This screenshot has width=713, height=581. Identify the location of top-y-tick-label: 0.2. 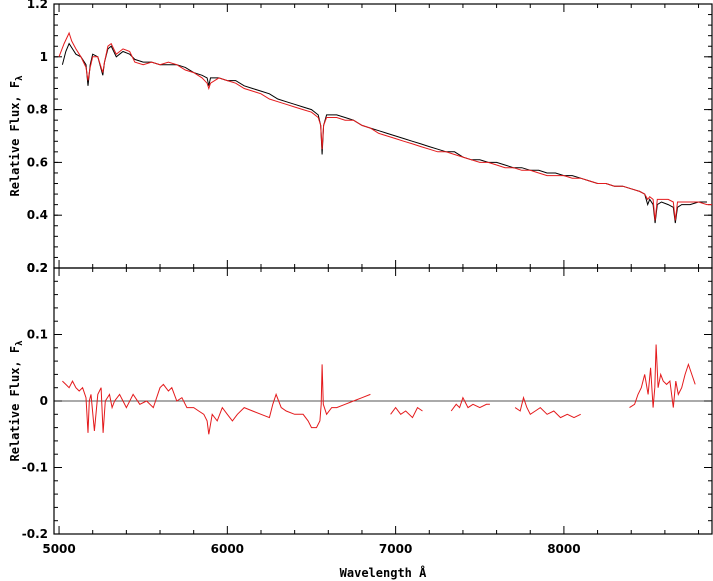
(37, 268).